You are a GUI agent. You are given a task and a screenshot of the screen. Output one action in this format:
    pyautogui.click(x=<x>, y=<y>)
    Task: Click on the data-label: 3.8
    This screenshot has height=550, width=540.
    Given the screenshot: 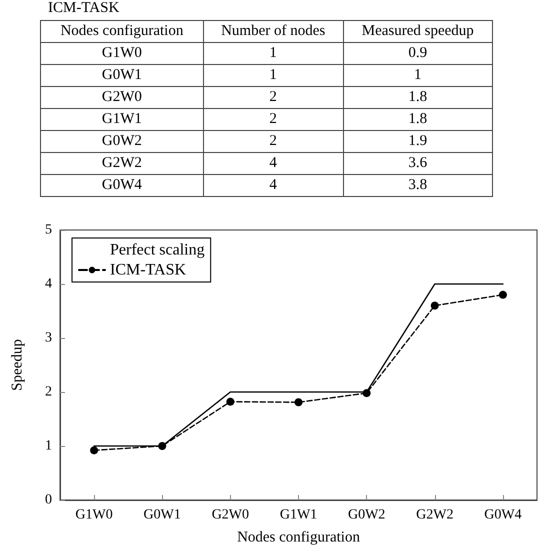 What is the action you would take?
    pyautogui.click(x=417, y=185)
    